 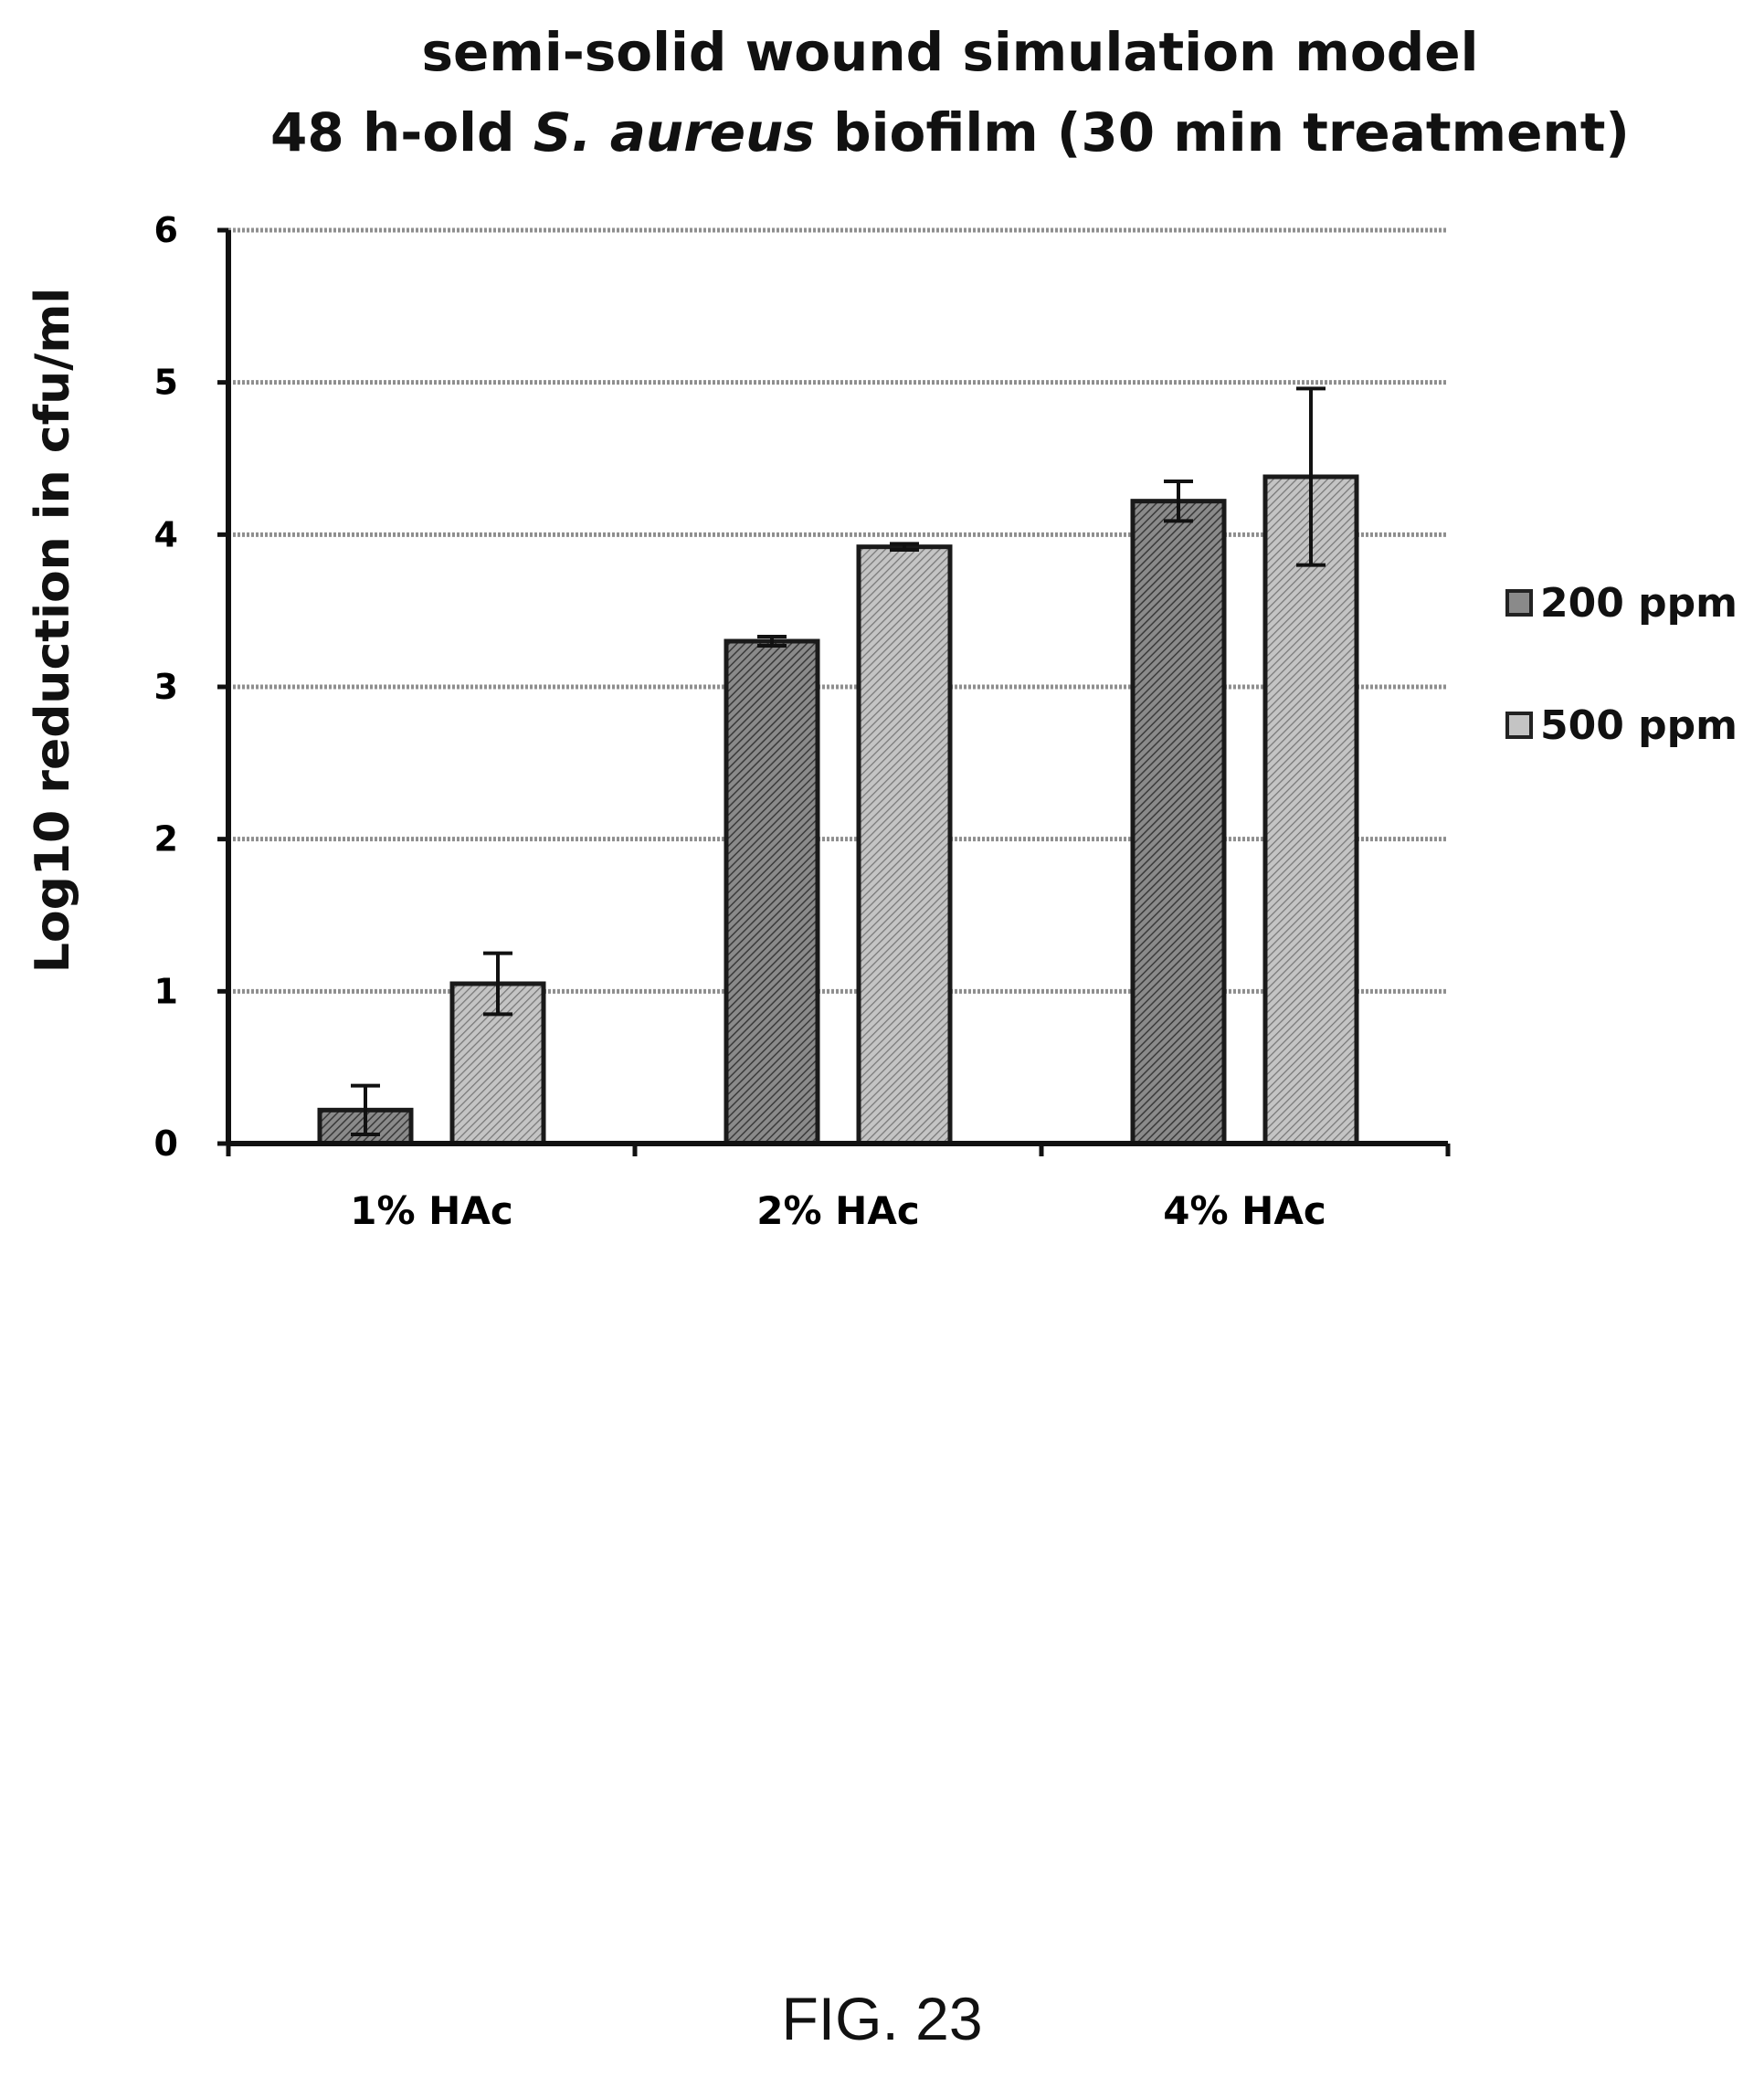 I want to click on chart-title-line-1: semi-solid wound simulation model, so click(x=950, y=52).